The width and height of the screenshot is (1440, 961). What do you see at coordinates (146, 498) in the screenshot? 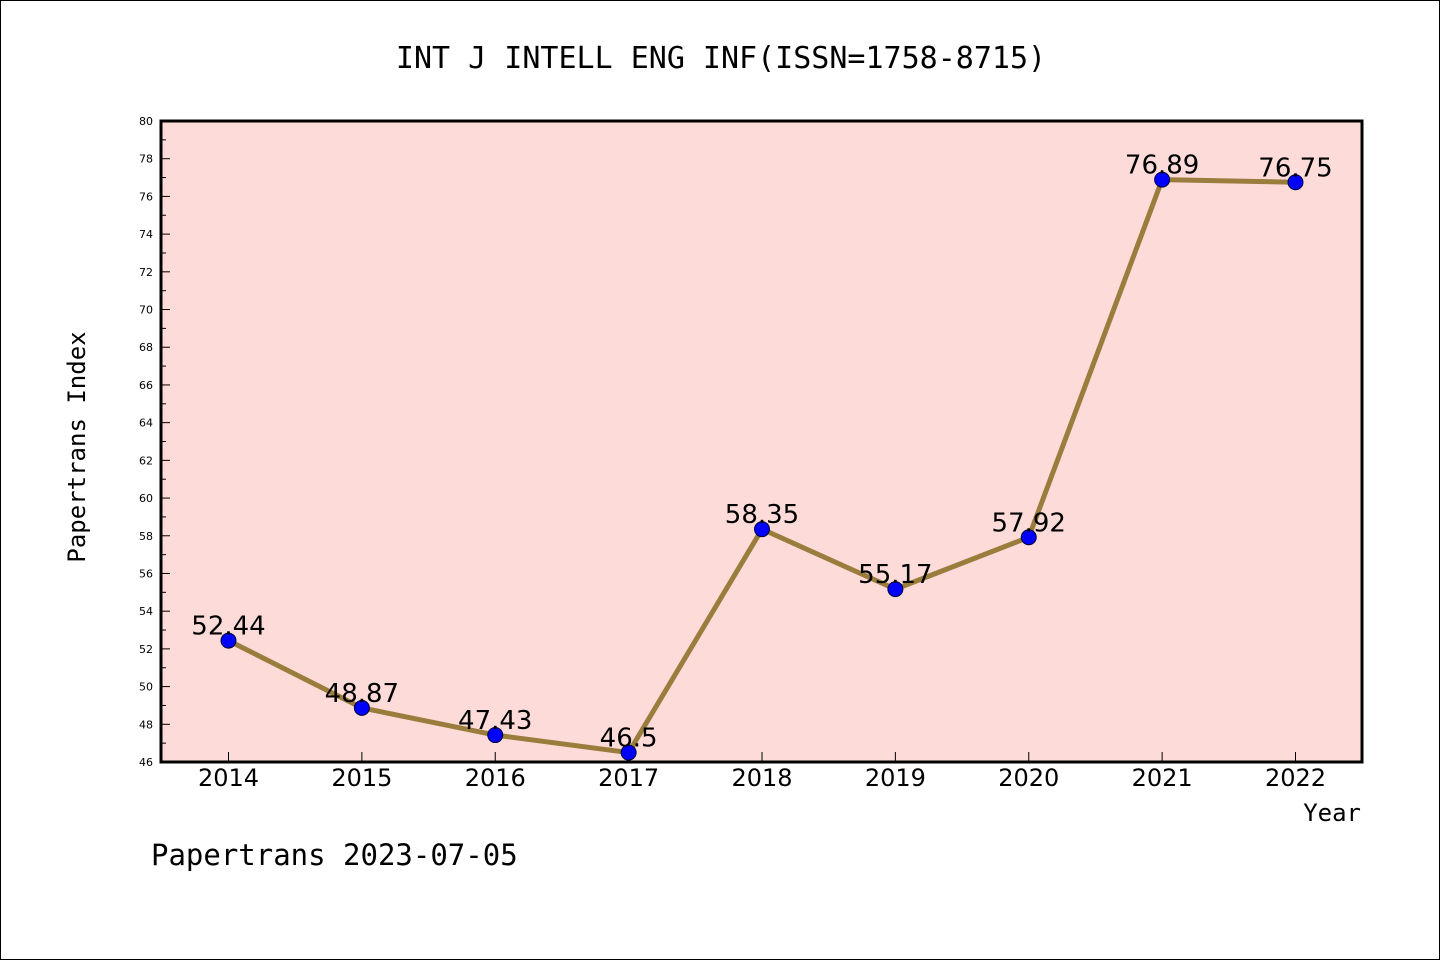
I see `y-tick-label: 60` at bounding box center [146, 498].